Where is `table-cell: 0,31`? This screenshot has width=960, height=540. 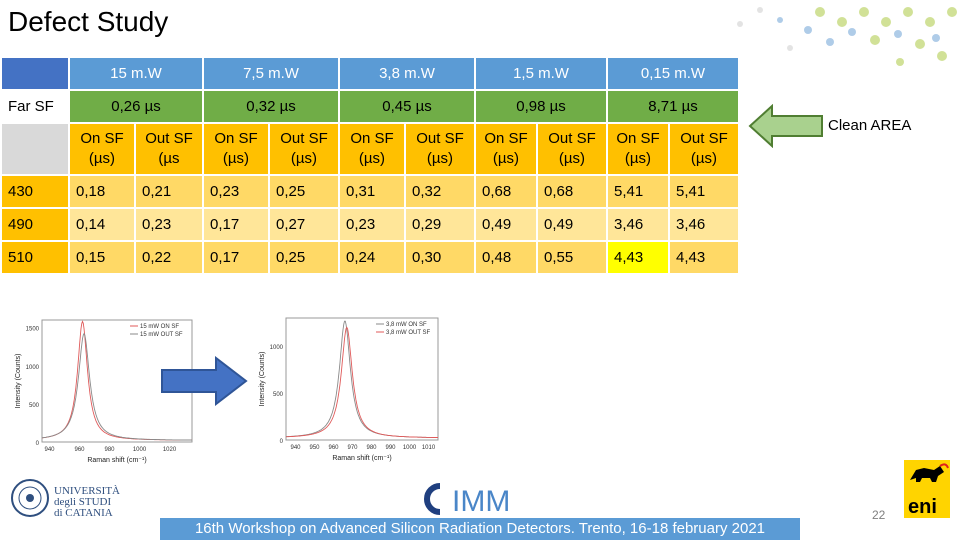 table-cell: 0,31 is located at coordinates (372, 191).